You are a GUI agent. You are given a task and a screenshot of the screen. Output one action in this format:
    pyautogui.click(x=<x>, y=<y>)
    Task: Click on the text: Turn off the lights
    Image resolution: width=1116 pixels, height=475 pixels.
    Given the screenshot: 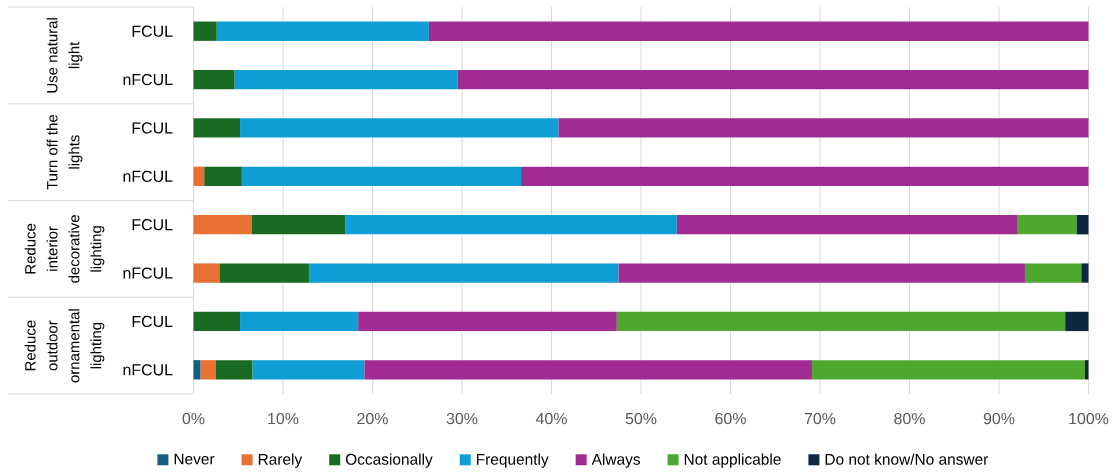 What is the action you would take?
    pyautogui.click(x=64, y=152)
    